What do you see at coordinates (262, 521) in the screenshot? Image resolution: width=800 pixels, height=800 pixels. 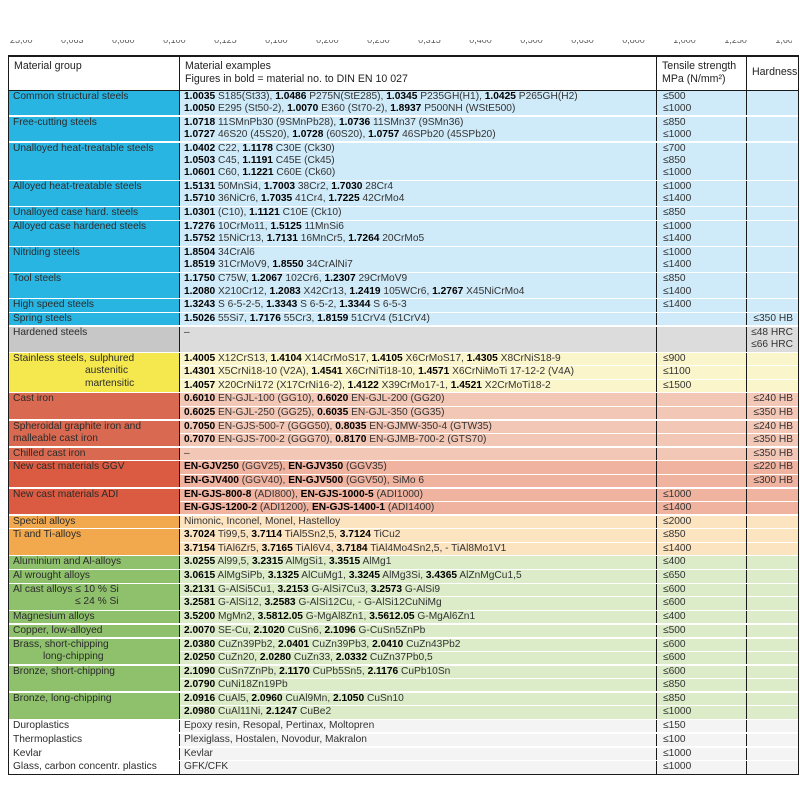 I see `material-example-line: Nimonic, Inconel, Monel, Hastelloy` at bounding box center [262, 521].